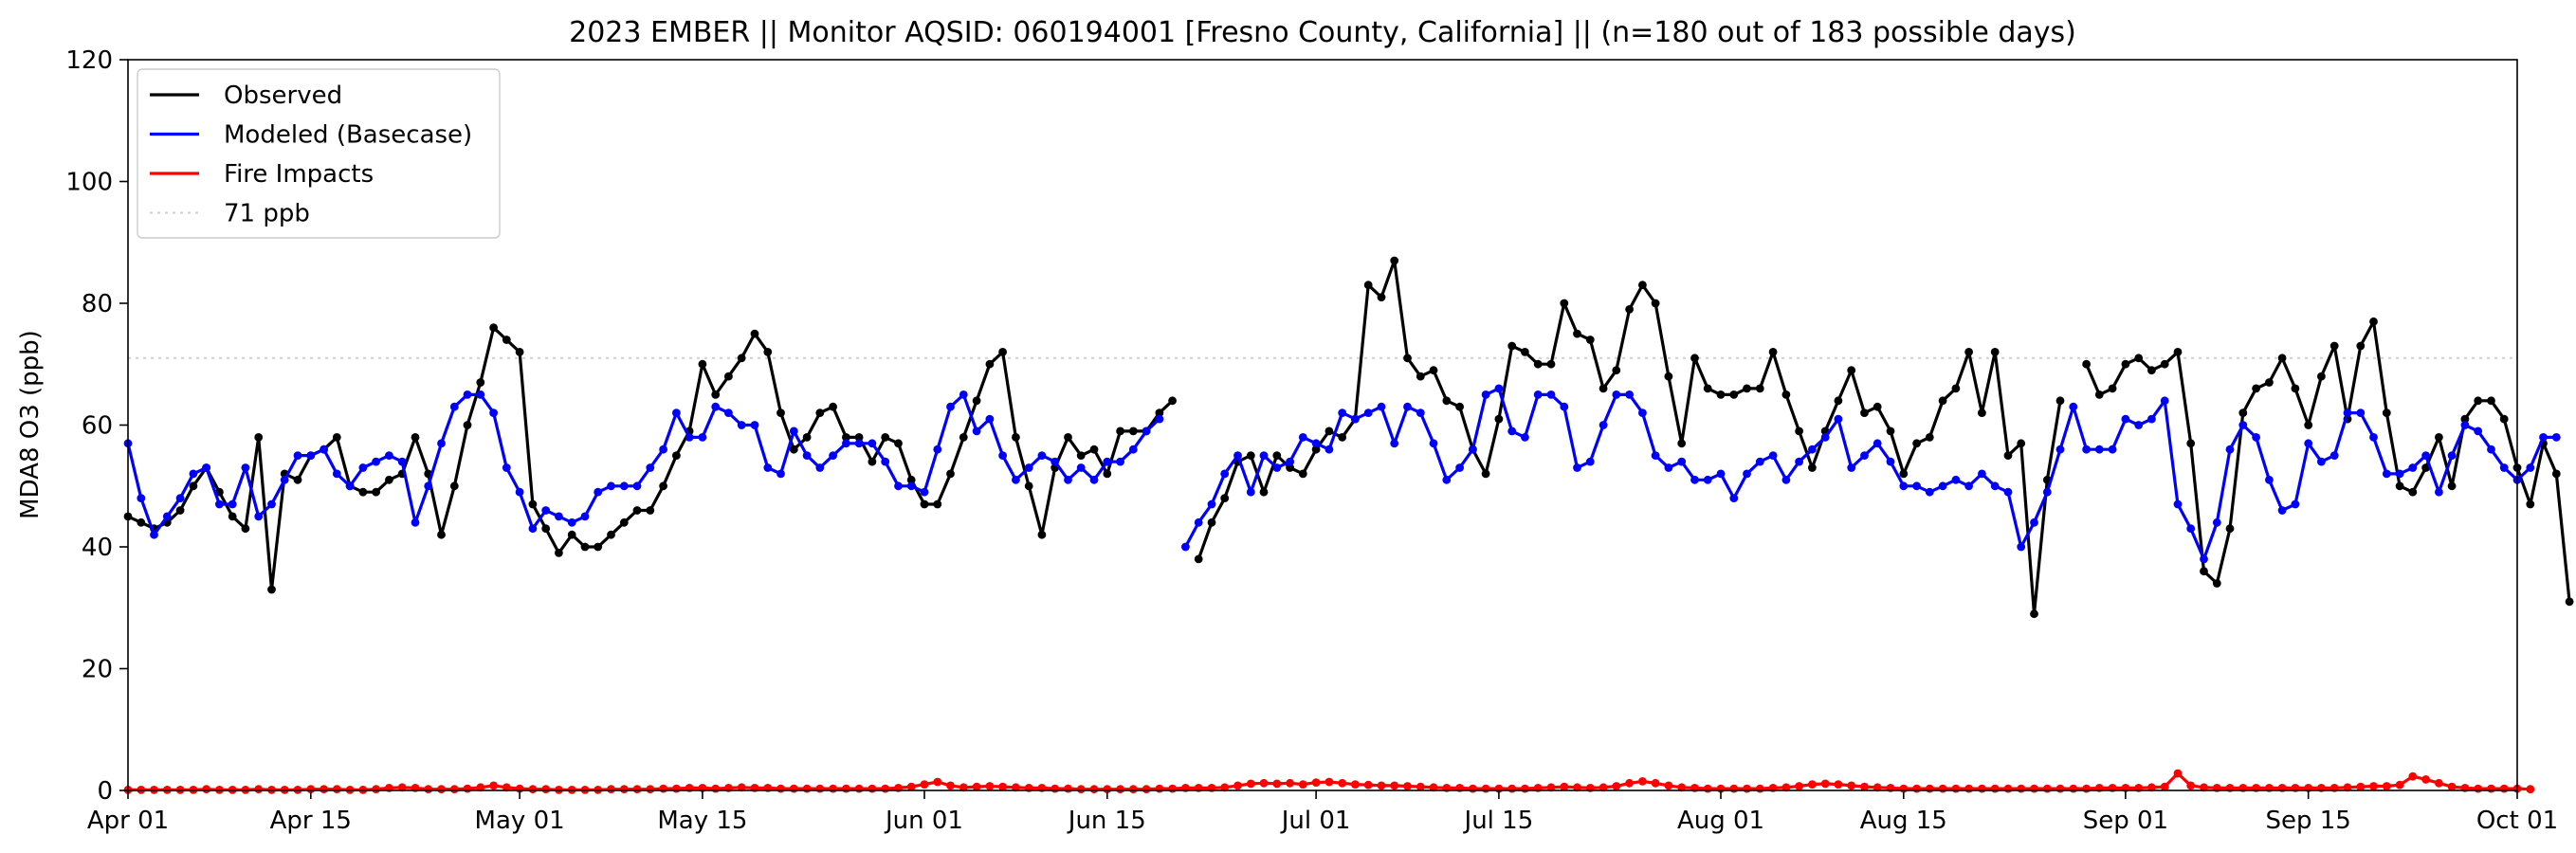 The height and width of the screenshot is (853, 2576). Describe the element at coordinates (299, 174) in the screenshot. I see `legend-label: Fire Impacts` at that location.